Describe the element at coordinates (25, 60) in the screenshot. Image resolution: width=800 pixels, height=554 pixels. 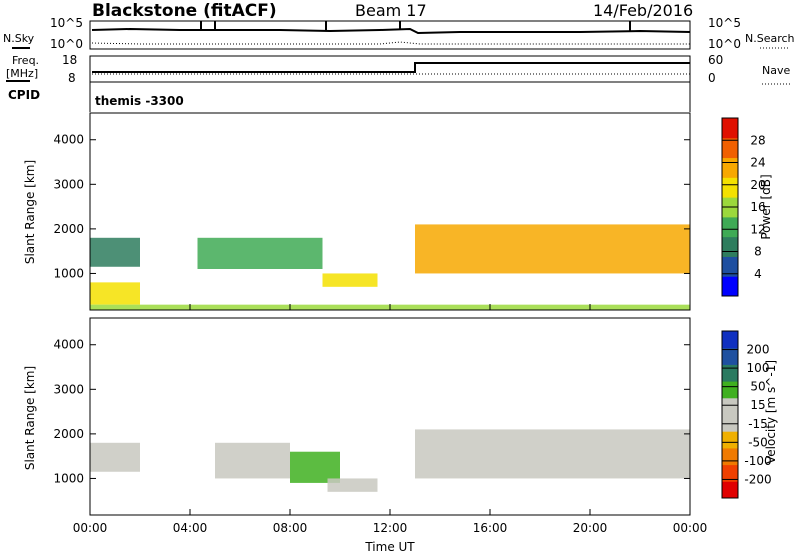
I see `freq-label-1: Freq.` at that location.